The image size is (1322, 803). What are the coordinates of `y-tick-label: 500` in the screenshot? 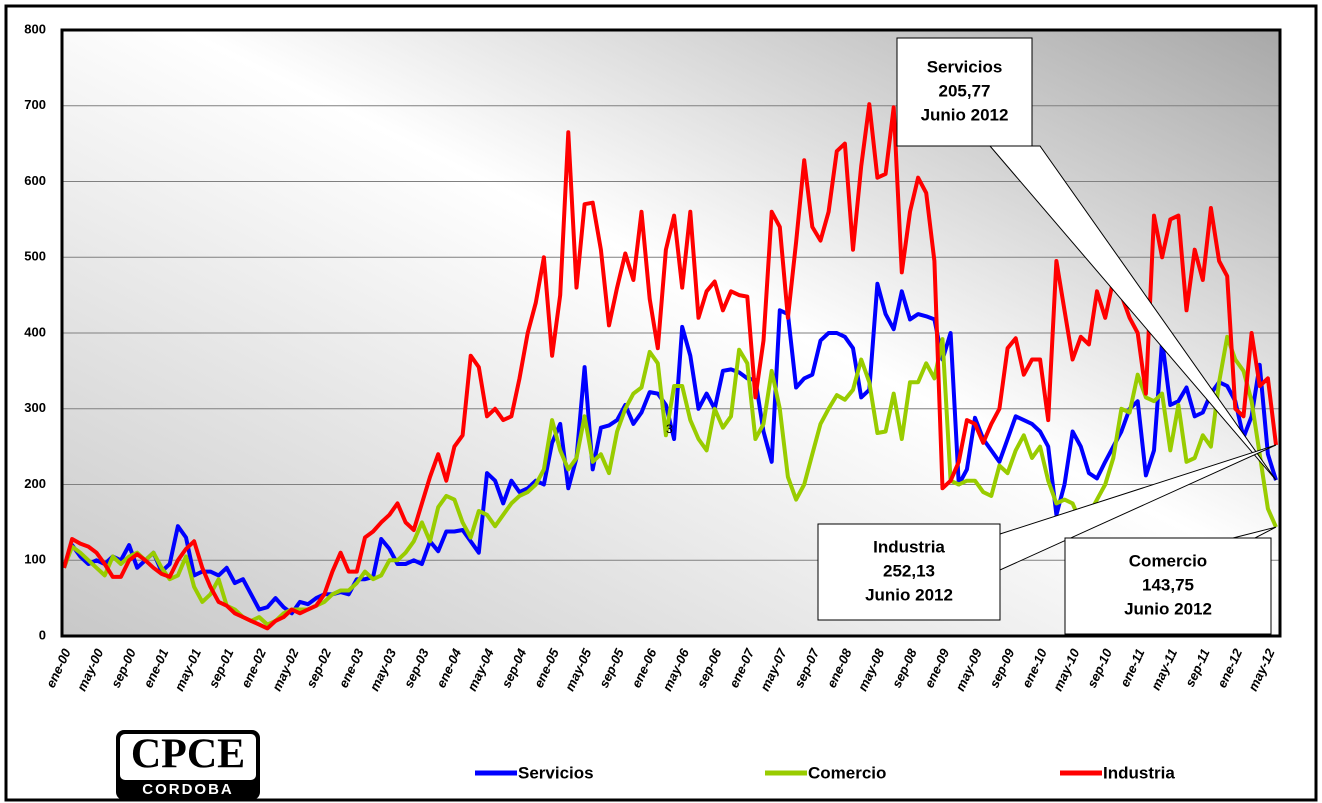 It's located at (35, 256).